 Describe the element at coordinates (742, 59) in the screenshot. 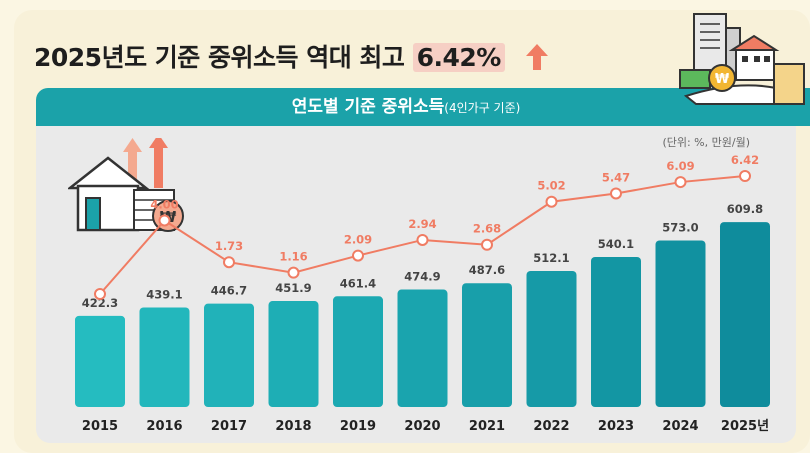

I see `building-money-icon: ₩` at that location.